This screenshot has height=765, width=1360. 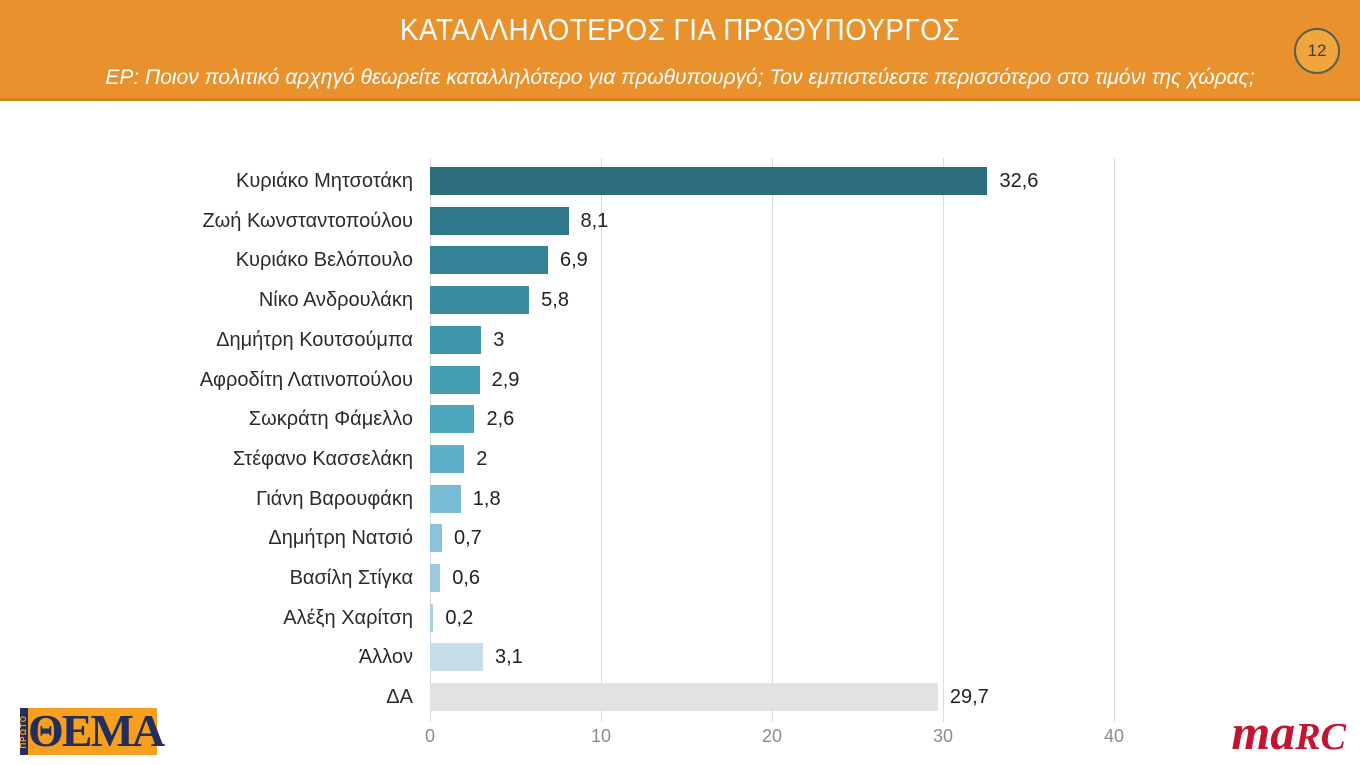 I want to click on page-number: 12, so click(x=1317, y=50).